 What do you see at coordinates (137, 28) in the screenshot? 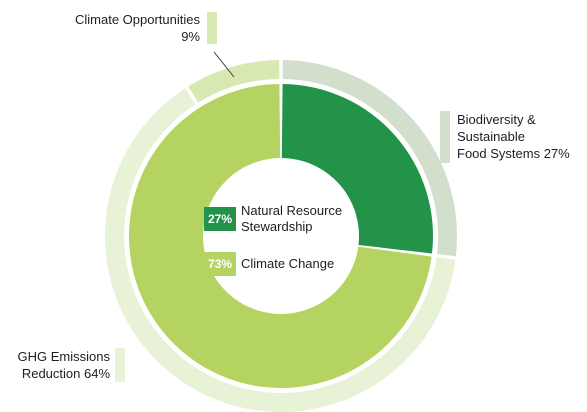
I see `climate-opportunities-label: Climate Opportunities 9%` at bounding box center [137, 28].